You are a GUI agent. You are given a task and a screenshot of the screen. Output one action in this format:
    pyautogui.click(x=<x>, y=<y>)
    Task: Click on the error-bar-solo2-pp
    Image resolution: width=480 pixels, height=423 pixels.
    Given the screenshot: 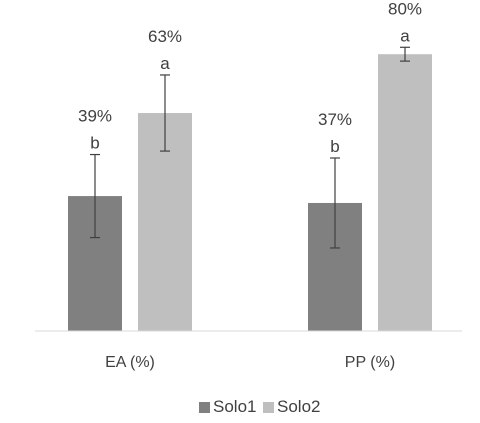 What is the action you would take?
    pyautogui.click(x=405, y=54)
    